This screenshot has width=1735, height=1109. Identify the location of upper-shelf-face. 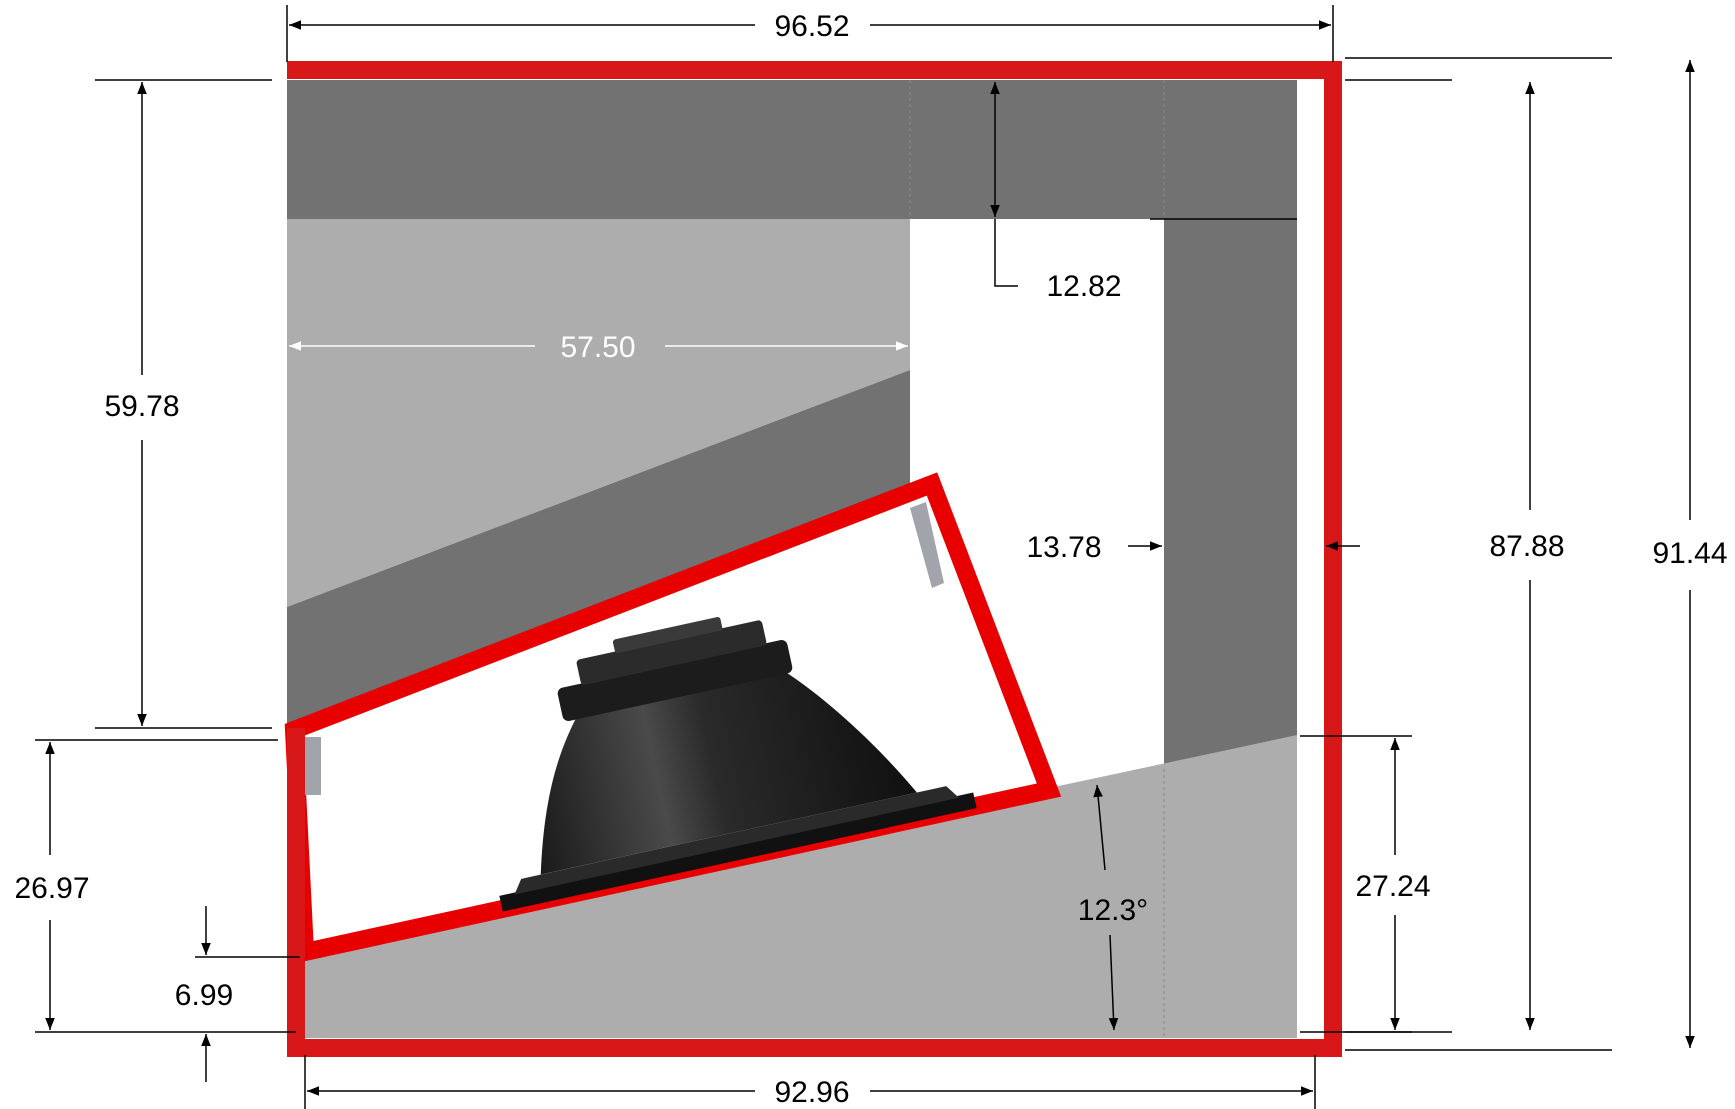
(598, 413).